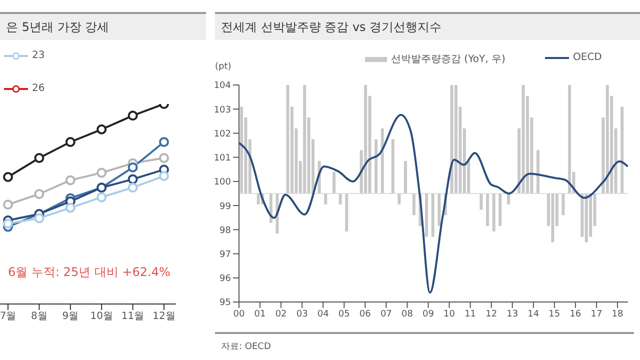  Describe the element at coordinates (223, 183) in the screenshot. I see `y-tick-label: 100` at that location.